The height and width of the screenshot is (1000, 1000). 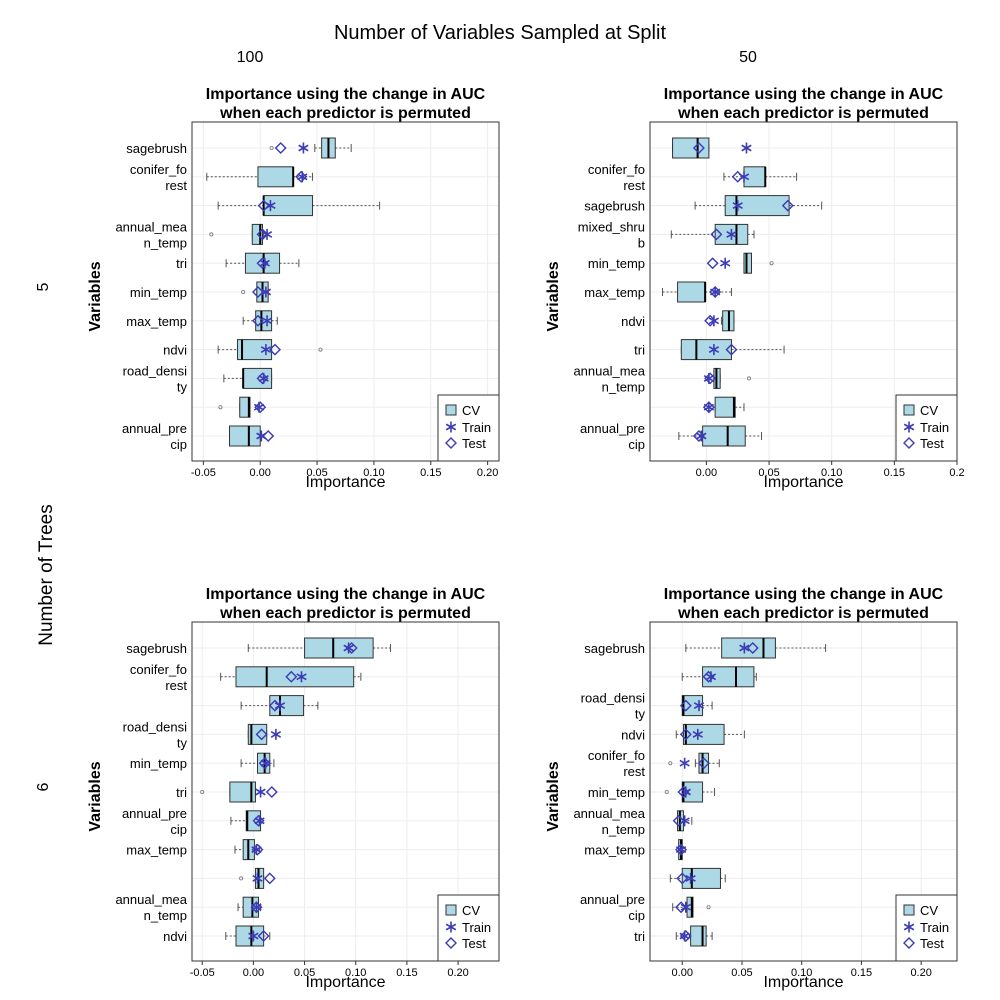 What do you see at coordinates (43, 786) in the screenshot?
I see `row-label-6: 6` at bounding box center [43, 786].